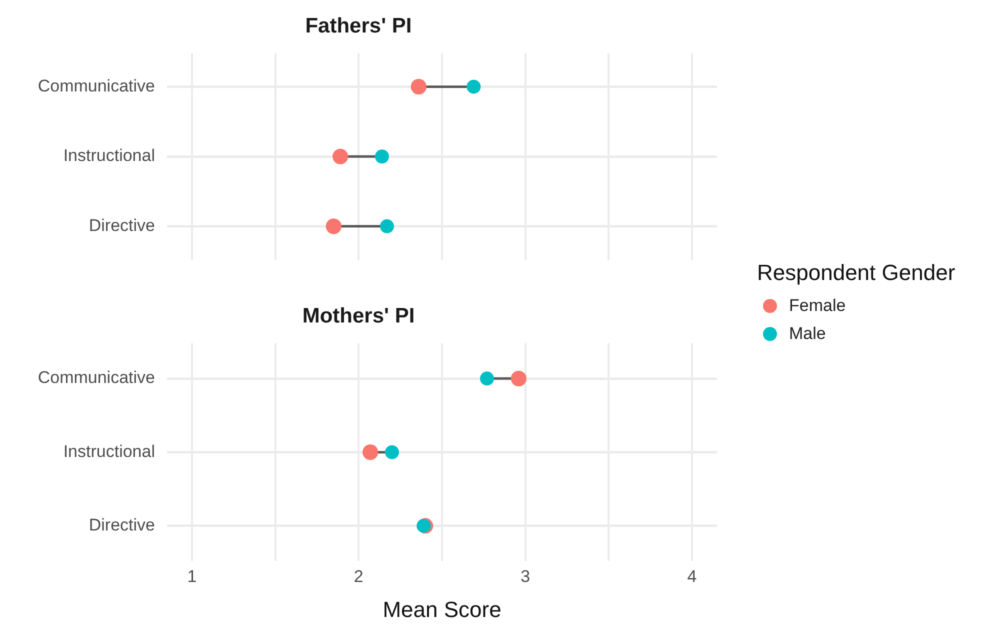 This screenshot has height=632, width=995. Describe the element at coordinates (192, 576) in the screenshot. I see `x-tick-label: 1` at that location.